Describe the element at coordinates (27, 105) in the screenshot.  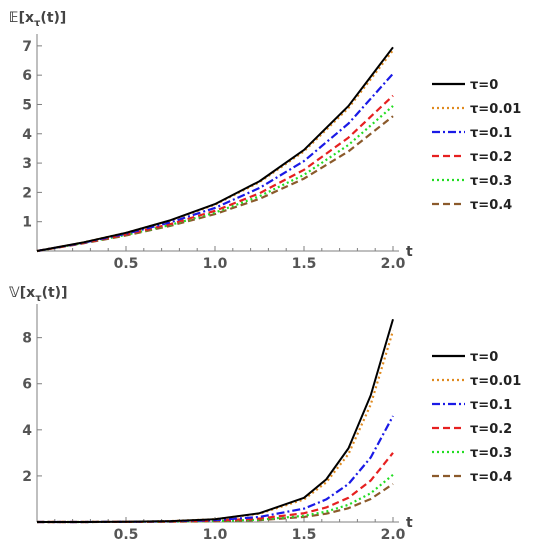
I see `y-tick-label: 5` at that location.